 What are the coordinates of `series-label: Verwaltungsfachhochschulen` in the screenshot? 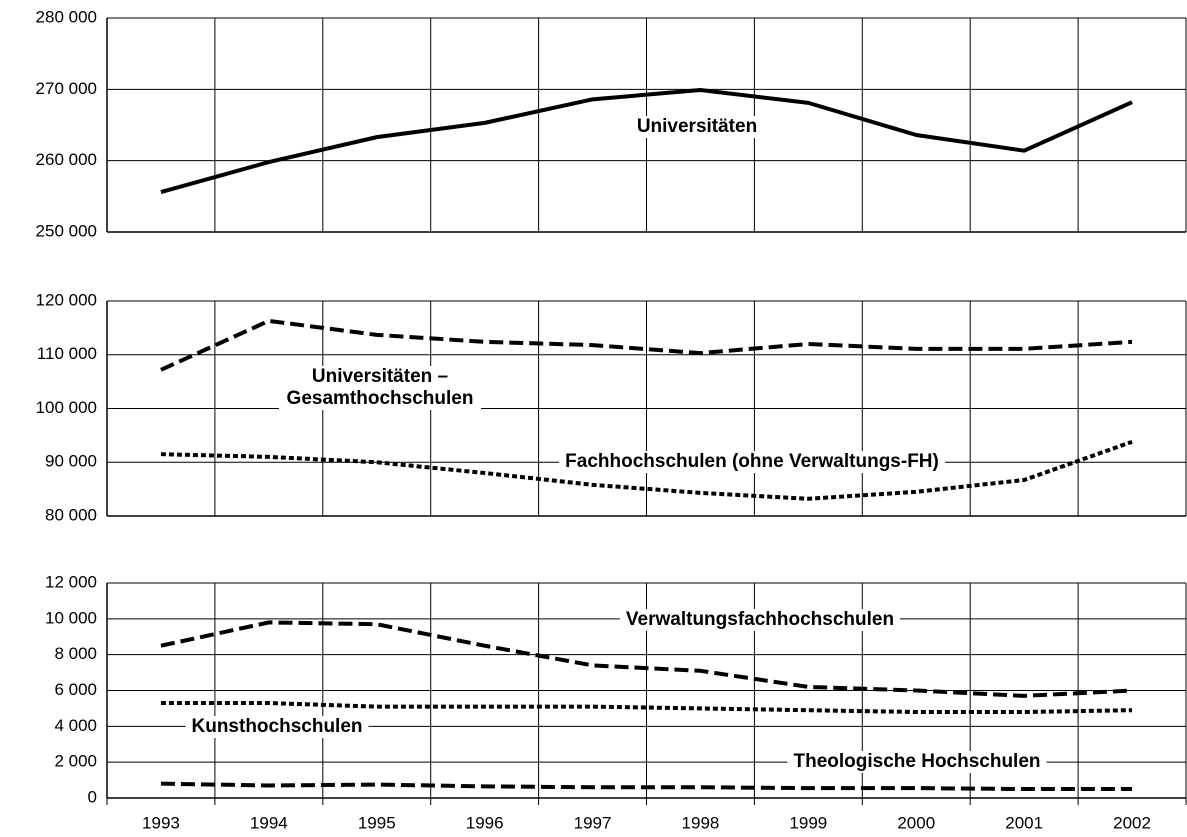 It's located at (760, 620).